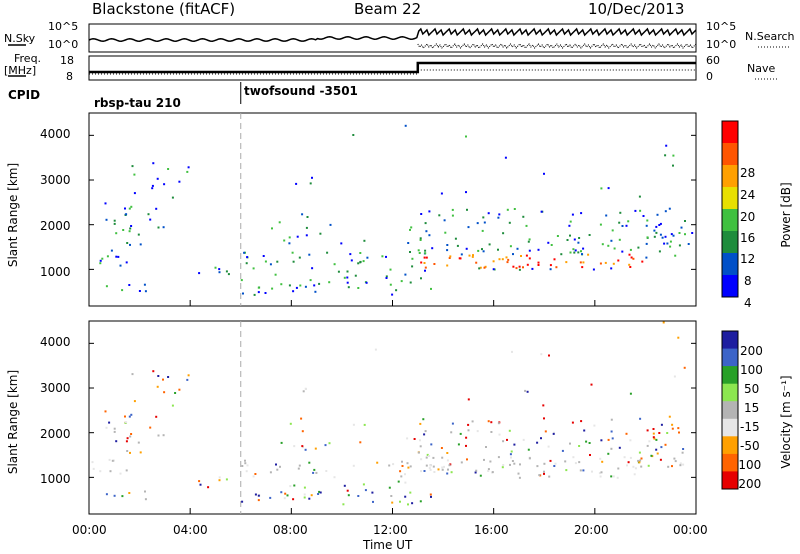 This screenshot has width=800, height=554. What do you see at coordinates (748, 259) in the screenshot?
I see `power-cb-tick-12: 12` at bounding box center [748, 259].